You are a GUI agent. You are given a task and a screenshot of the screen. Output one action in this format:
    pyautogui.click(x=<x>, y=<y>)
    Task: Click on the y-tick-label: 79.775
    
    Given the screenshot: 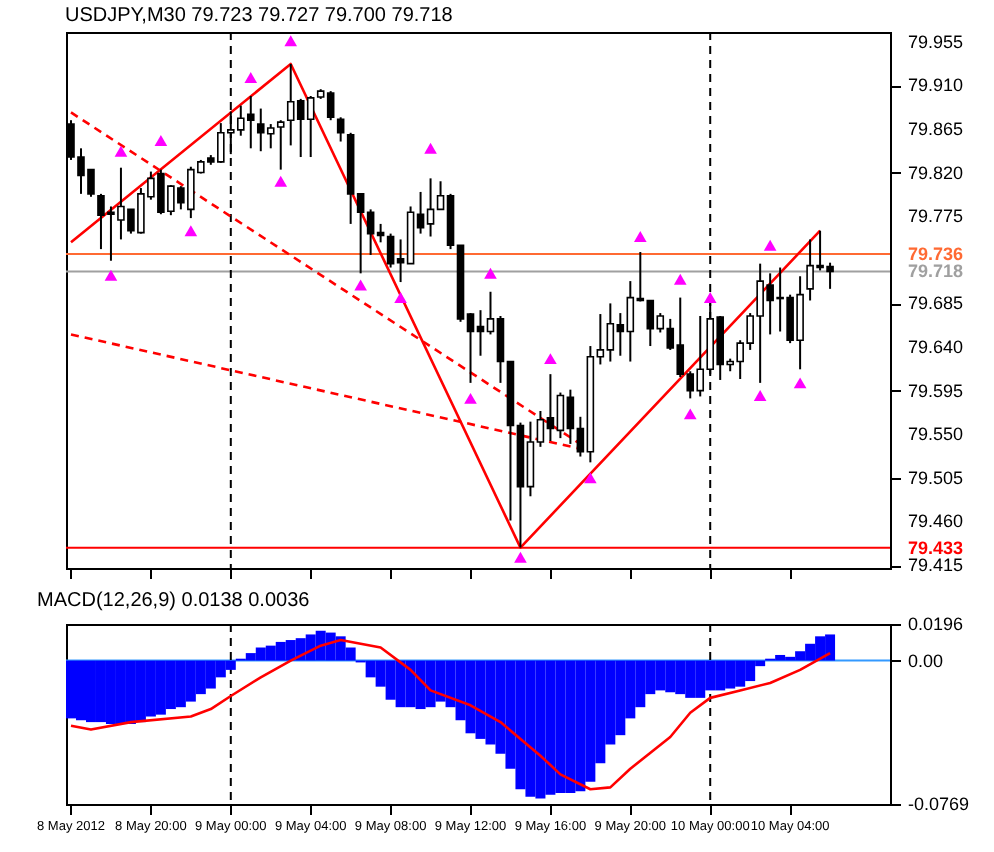 What is the action you would take?
    pyautogui.click(x=936, y=216)
    